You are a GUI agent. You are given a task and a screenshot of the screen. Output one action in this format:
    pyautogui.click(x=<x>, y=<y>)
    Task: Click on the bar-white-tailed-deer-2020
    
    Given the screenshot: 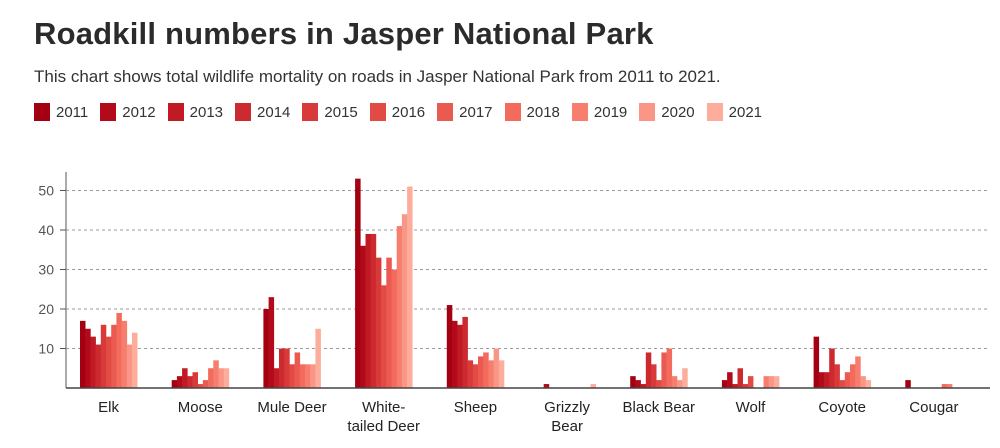 What is the action you would take?
    pyautogui.click(x=404, y=301)
    